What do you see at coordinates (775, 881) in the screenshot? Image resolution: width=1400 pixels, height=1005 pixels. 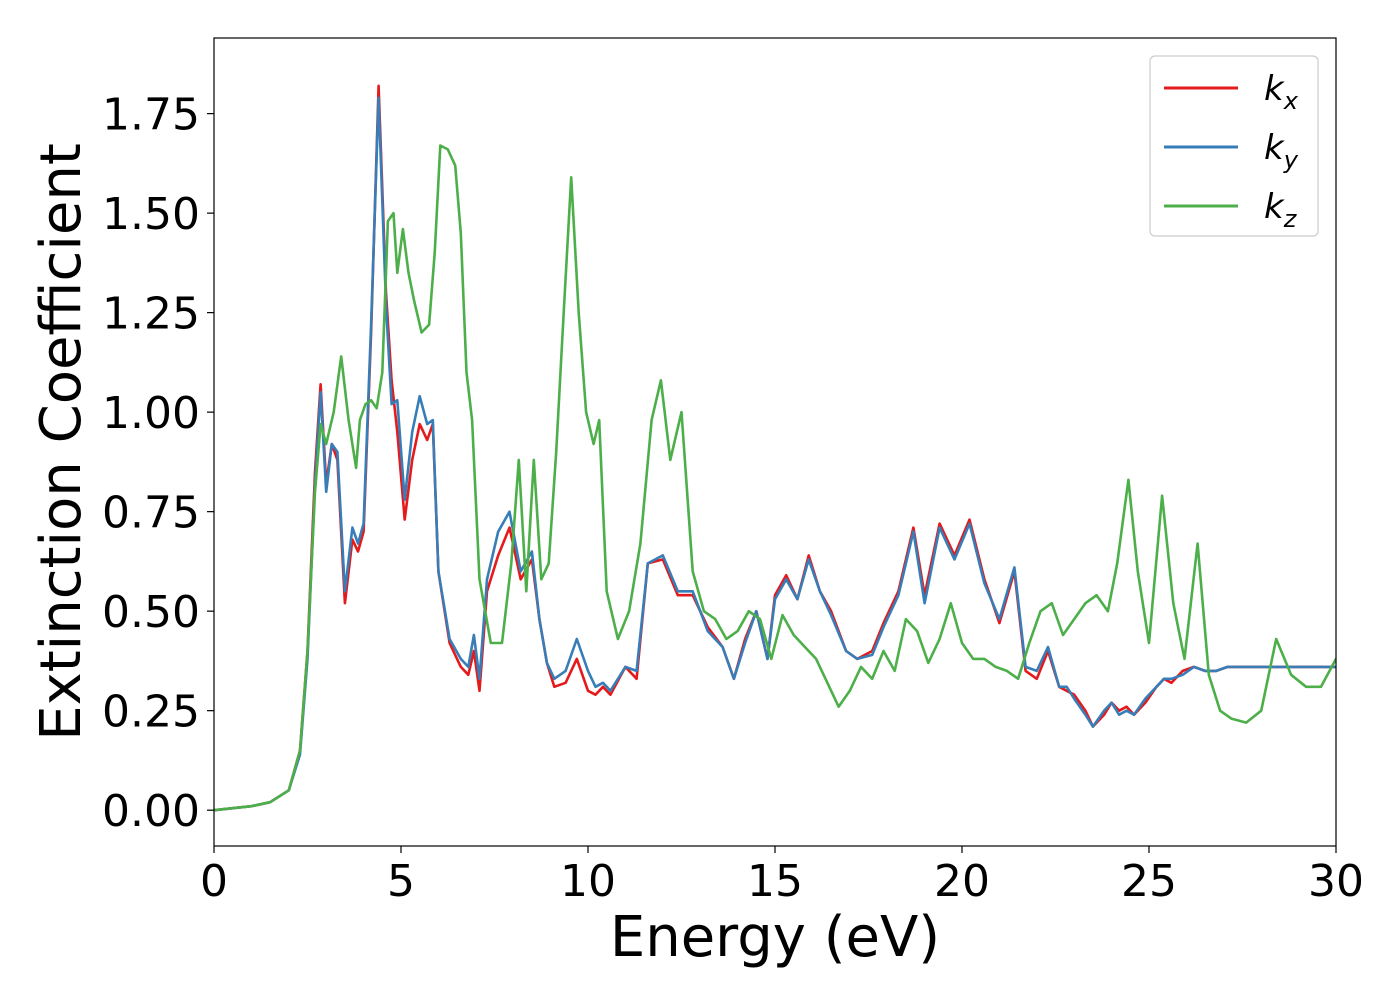 I see `x-tick-label: 15` at bounding box center [775, 881].